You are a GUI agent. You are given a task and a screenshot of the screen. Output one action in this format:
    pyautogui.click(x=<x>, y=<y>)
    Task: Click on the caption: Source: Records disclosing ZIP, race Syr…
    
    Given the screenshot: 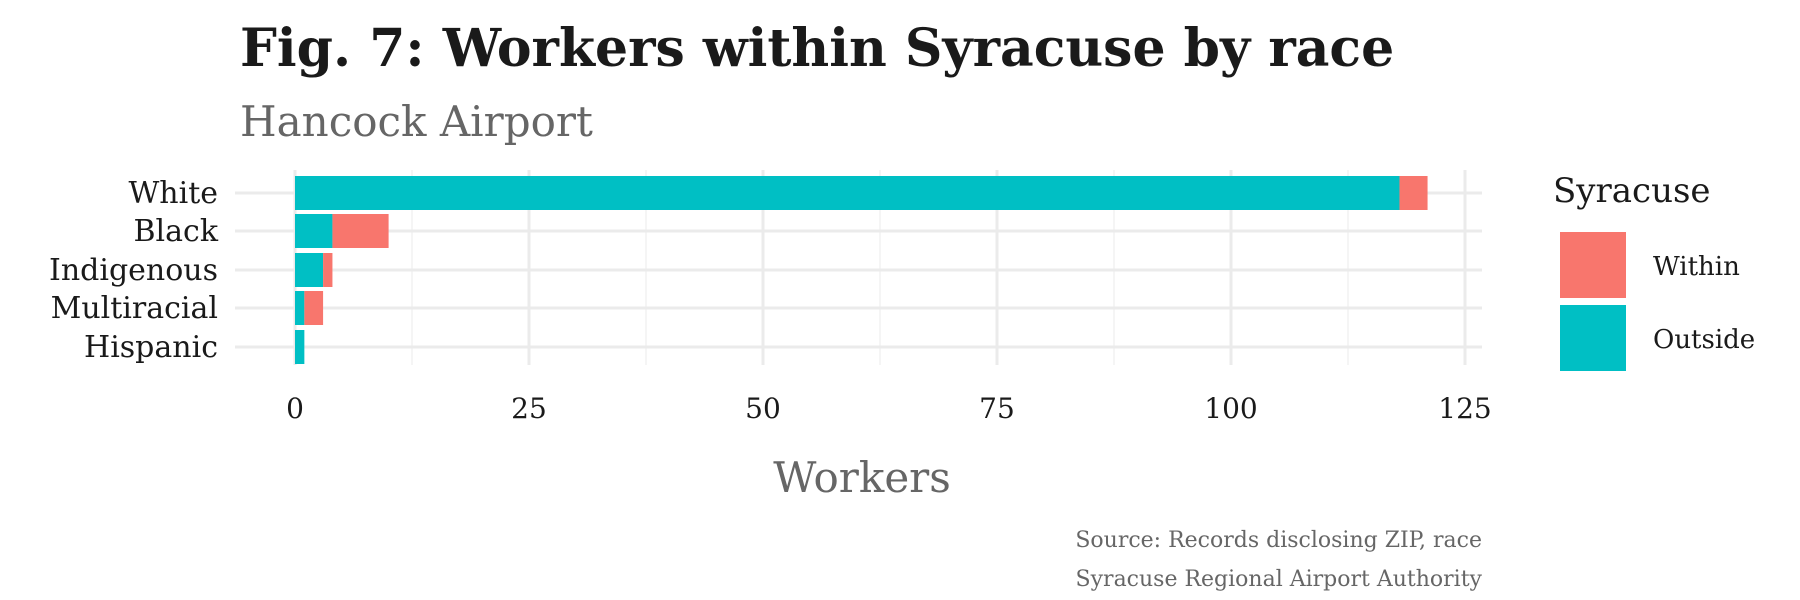 What is the action you would take?
    pyautogui.click(x=1278, y=560)
    